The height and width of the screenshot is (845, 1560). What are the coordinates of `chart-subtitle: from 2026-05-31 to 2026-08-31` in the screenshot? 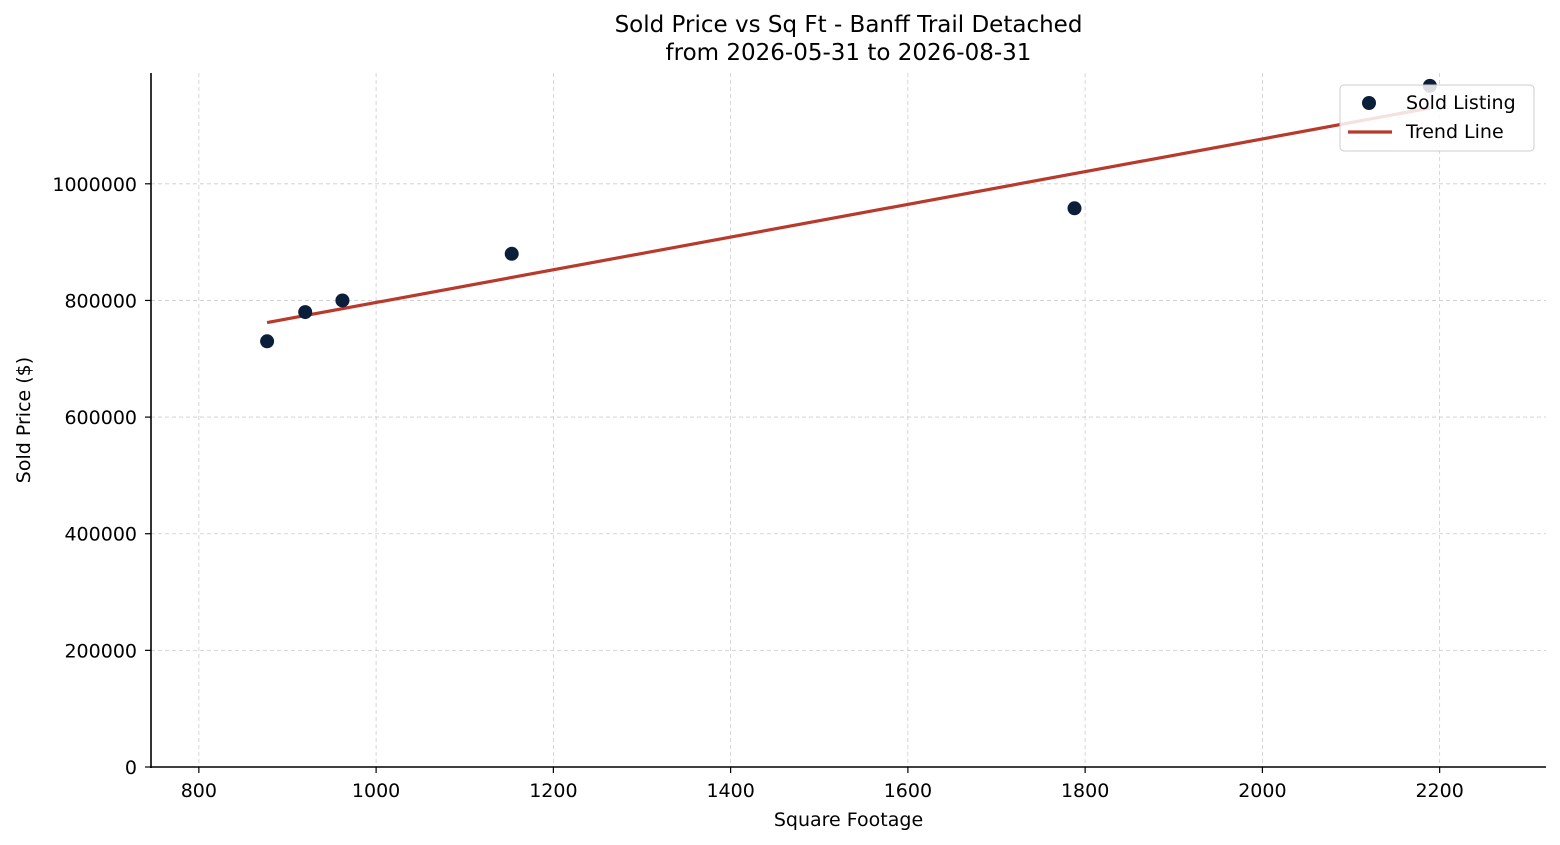 It's located at (848, 53).